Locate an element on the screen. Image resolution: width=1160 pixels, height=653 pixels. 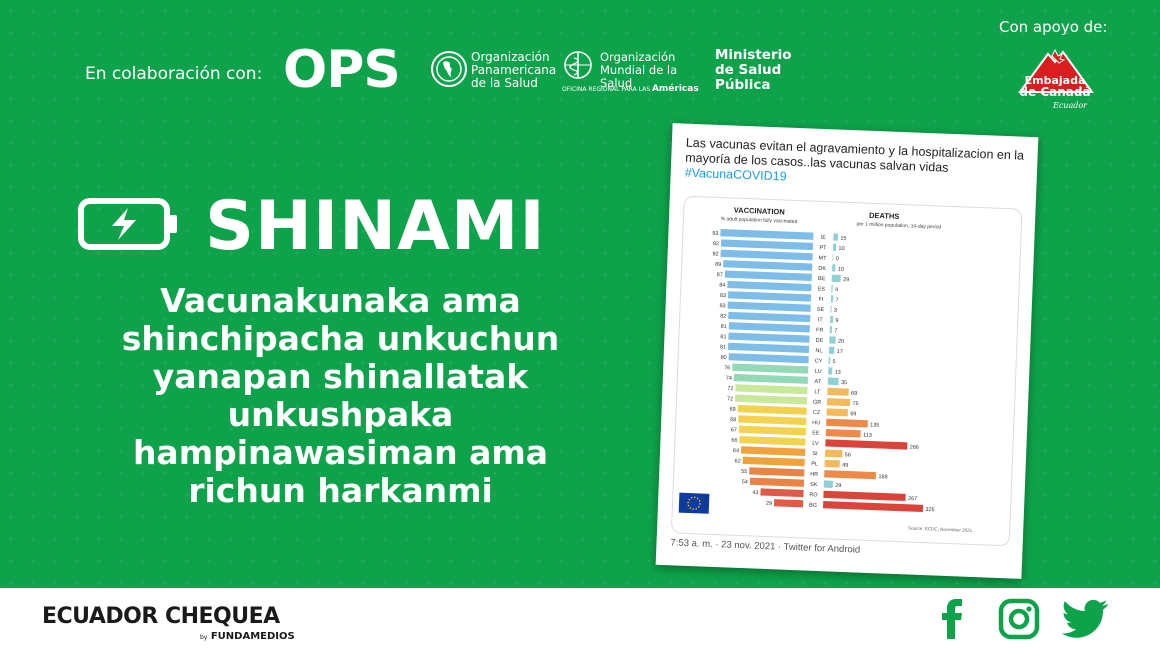
country-label: PL is located at coordinates (814, 464).